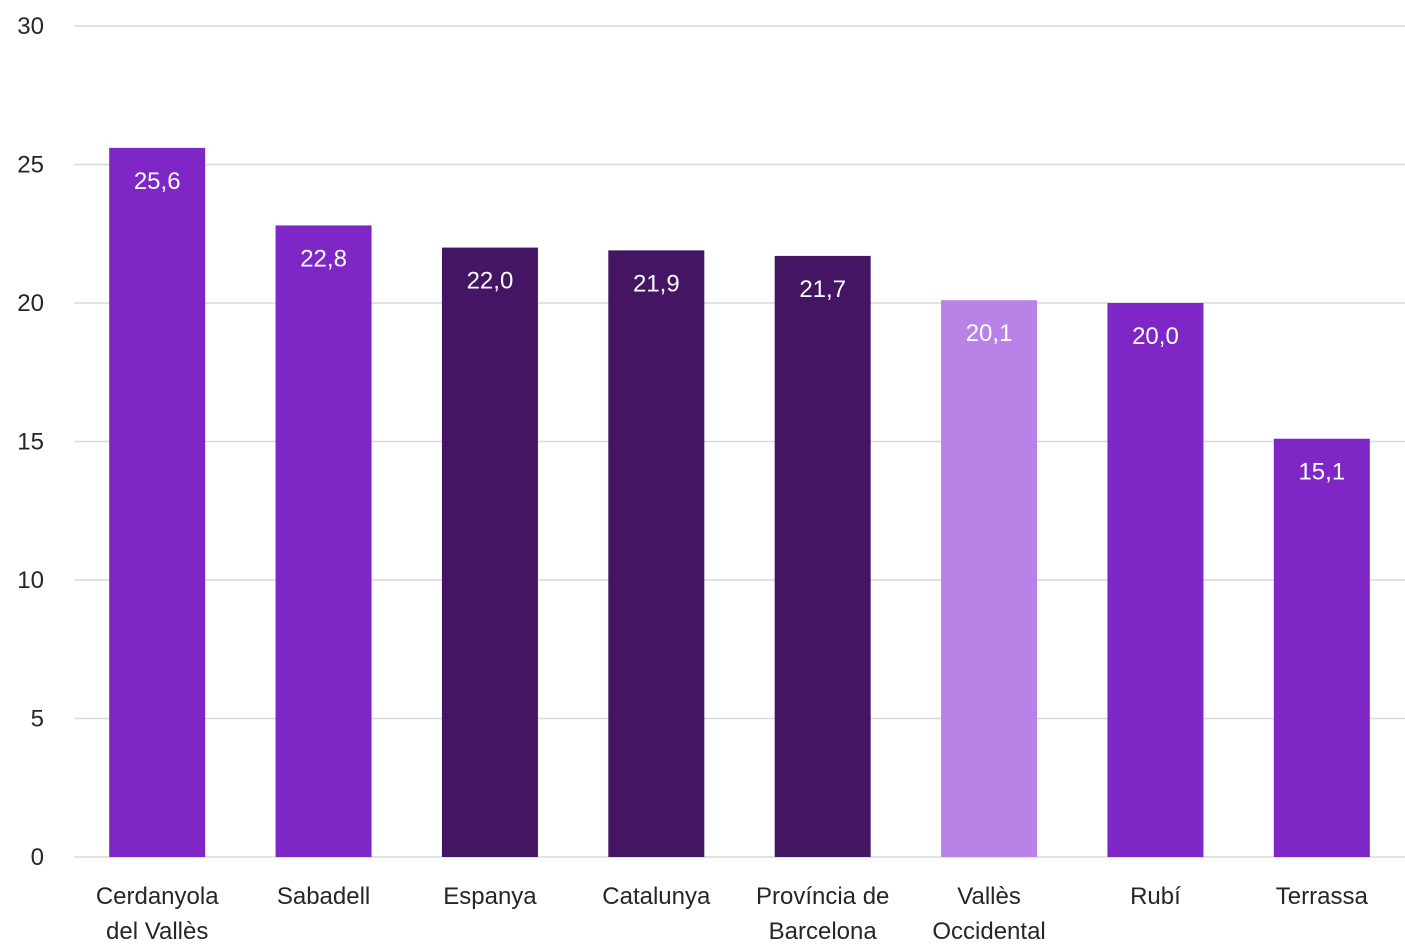 Image resolution: width=1405 pixels, height=949 pixels. What do you see at coordinates (988, 913) in the screenshot?
I see `x-tick-label: Vallès Occidental` at bounding box center [988, 913].